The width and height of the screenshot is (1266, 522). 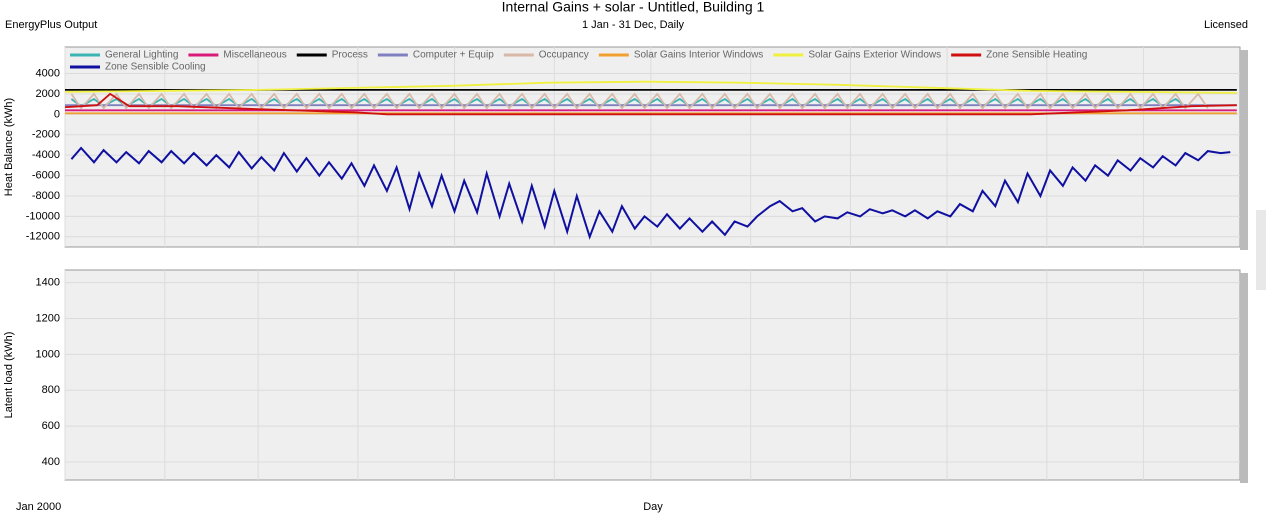 What do you see at coordinates (43, 216) in the screenshot?
I see `y-tick-label: -10000` at bounding box center [43, 216].